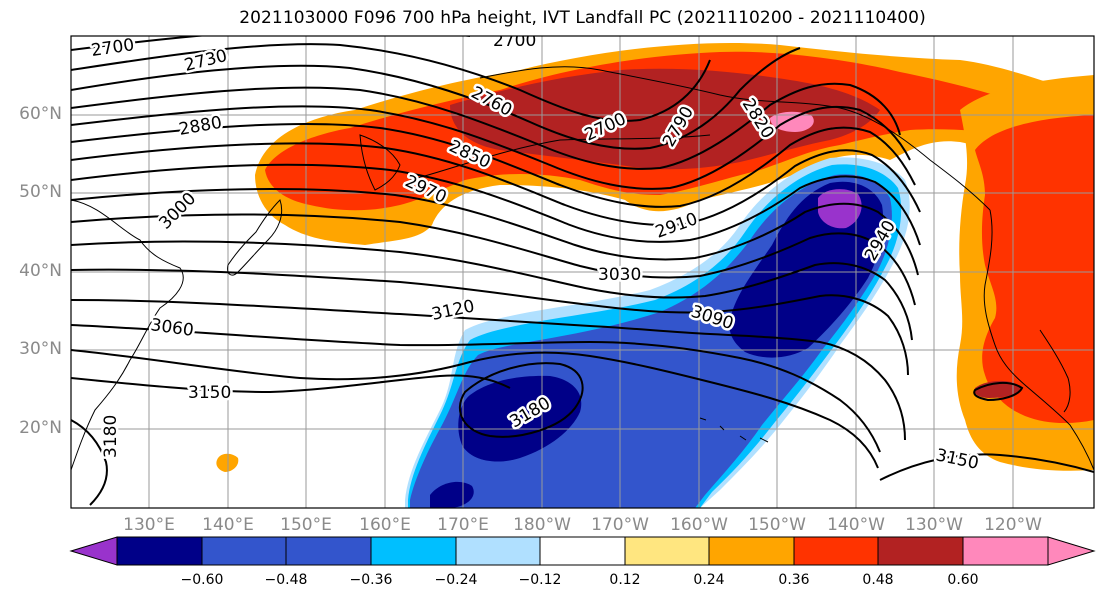 The height and width of the screenshot is (601, 1105). What do you see at coordinates (540, 580) in the screenshot?
I see `colorbar-tick-label: −0.12` at bounding box center [540, 580].